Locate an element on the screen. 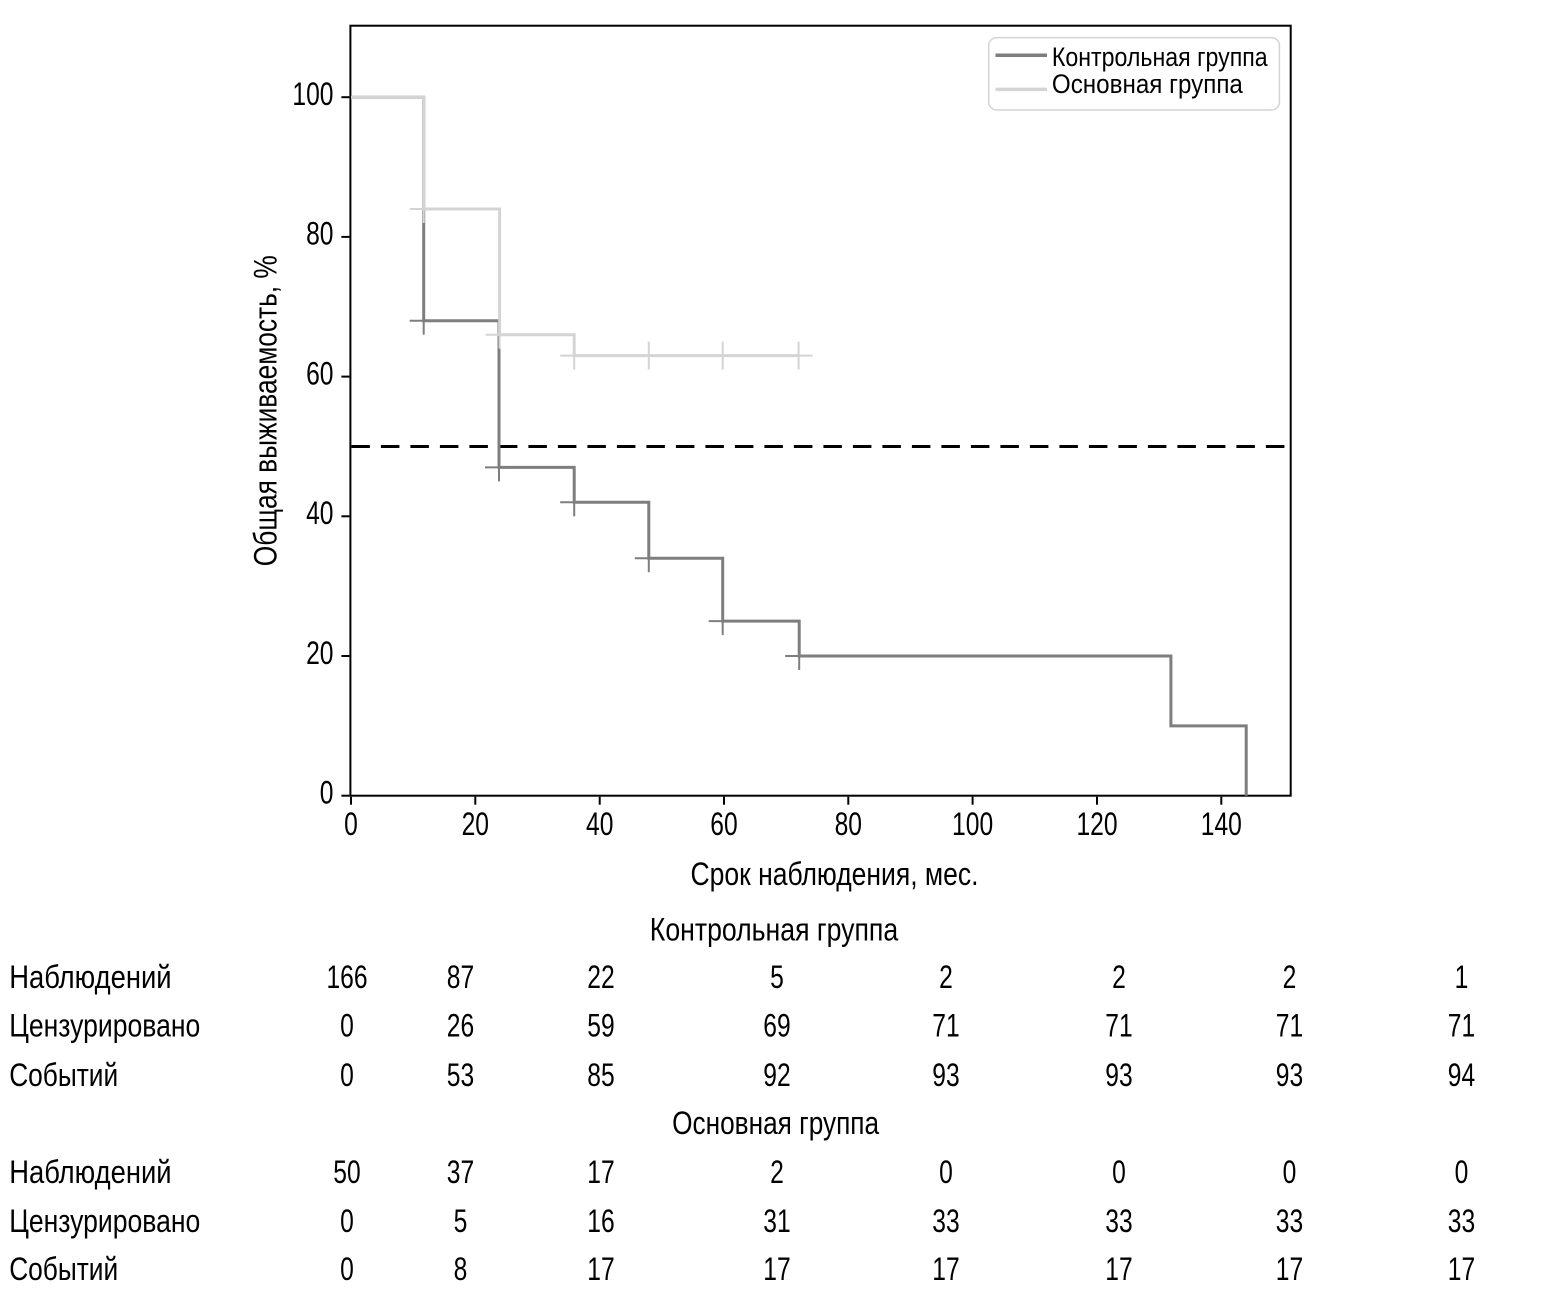  svg-text: 8 is located at coordinates (461, 1269).